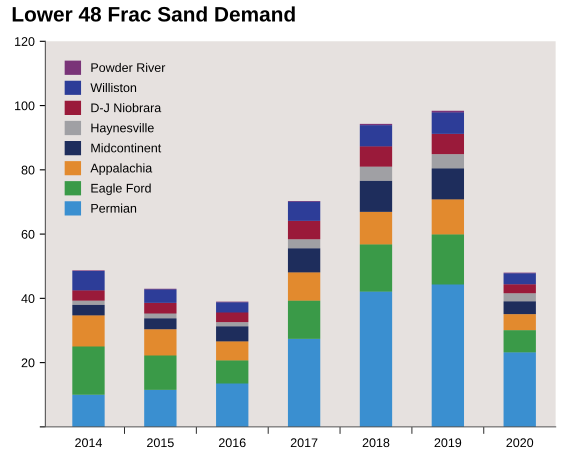 The image size is (567, 459). I want to click on y-tick-label: 120, so click(24, 41).